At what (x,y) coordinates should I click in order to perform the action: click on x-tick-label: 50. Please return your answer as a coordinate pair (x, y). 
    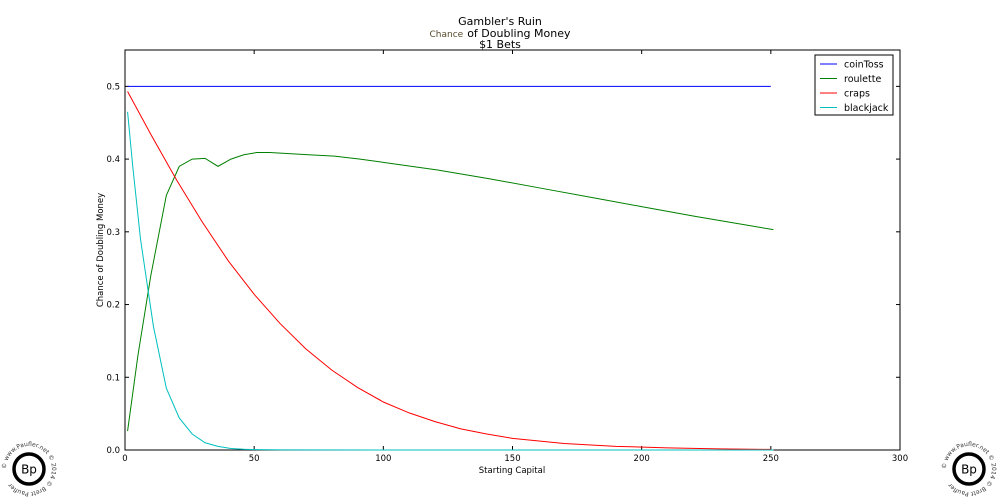
    Looking at the image, I should click on (254, 459).